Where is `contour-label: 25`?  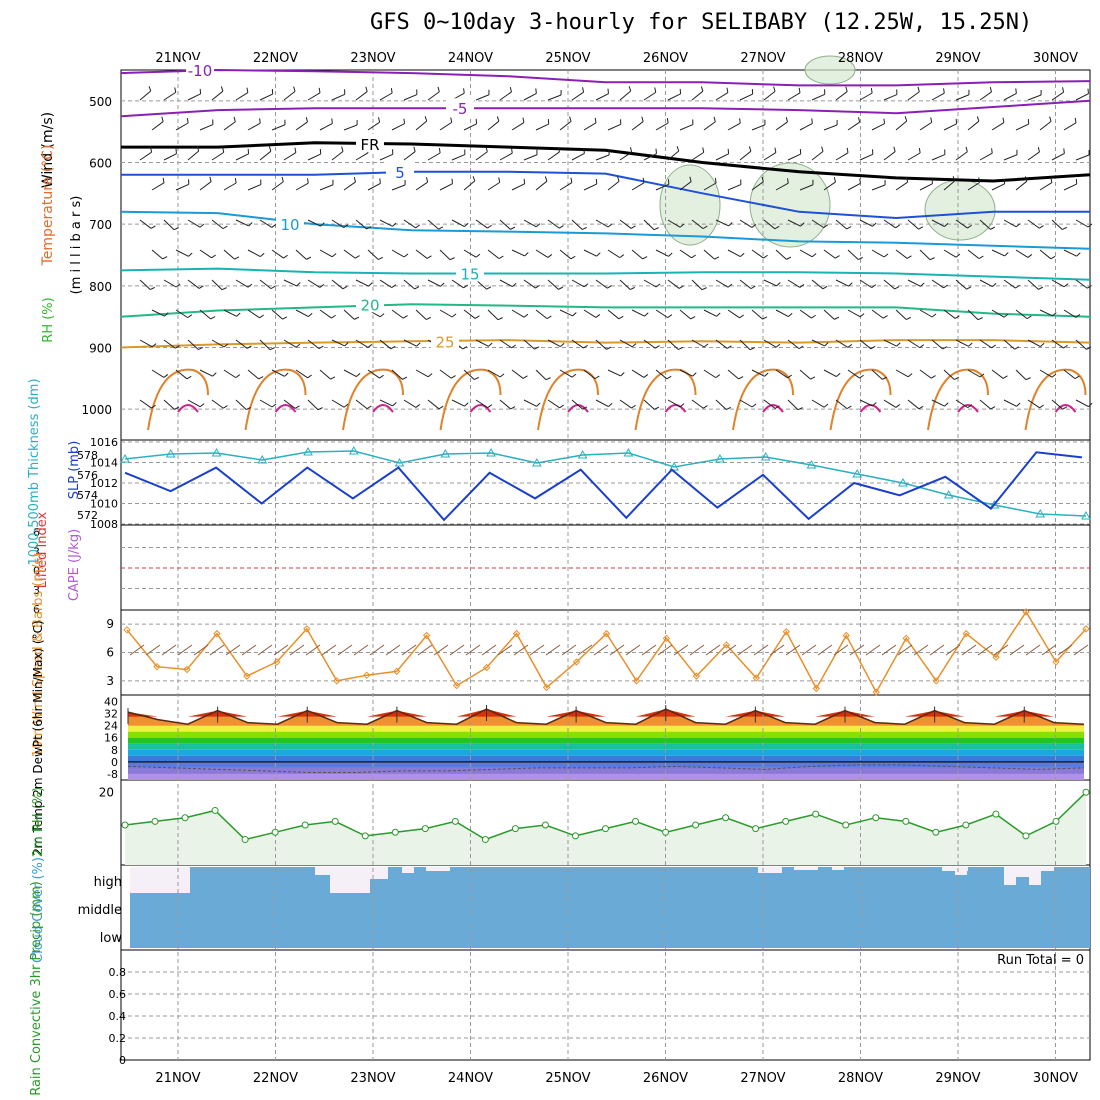 contour-label: 25 is located at coordinates (444, 342).